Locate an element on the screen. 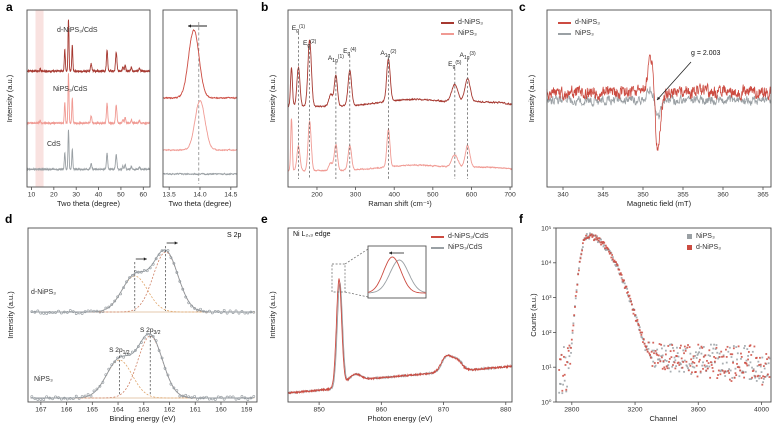  xps-fit-component is located at coordinates (141, 379).